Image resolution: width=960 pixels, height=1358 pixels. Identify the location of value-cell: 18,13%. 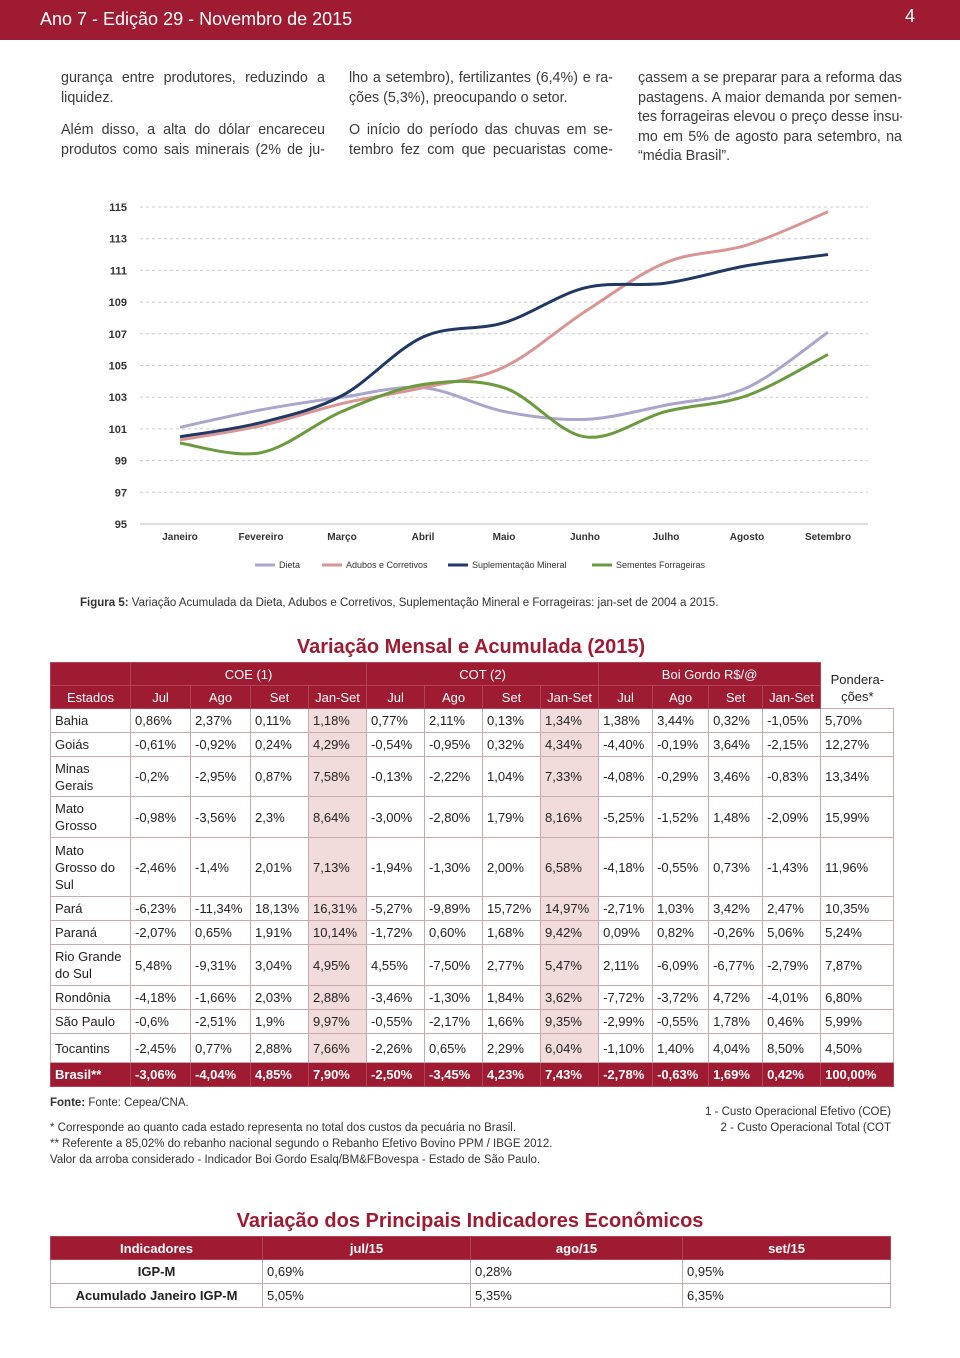
(279, 908).